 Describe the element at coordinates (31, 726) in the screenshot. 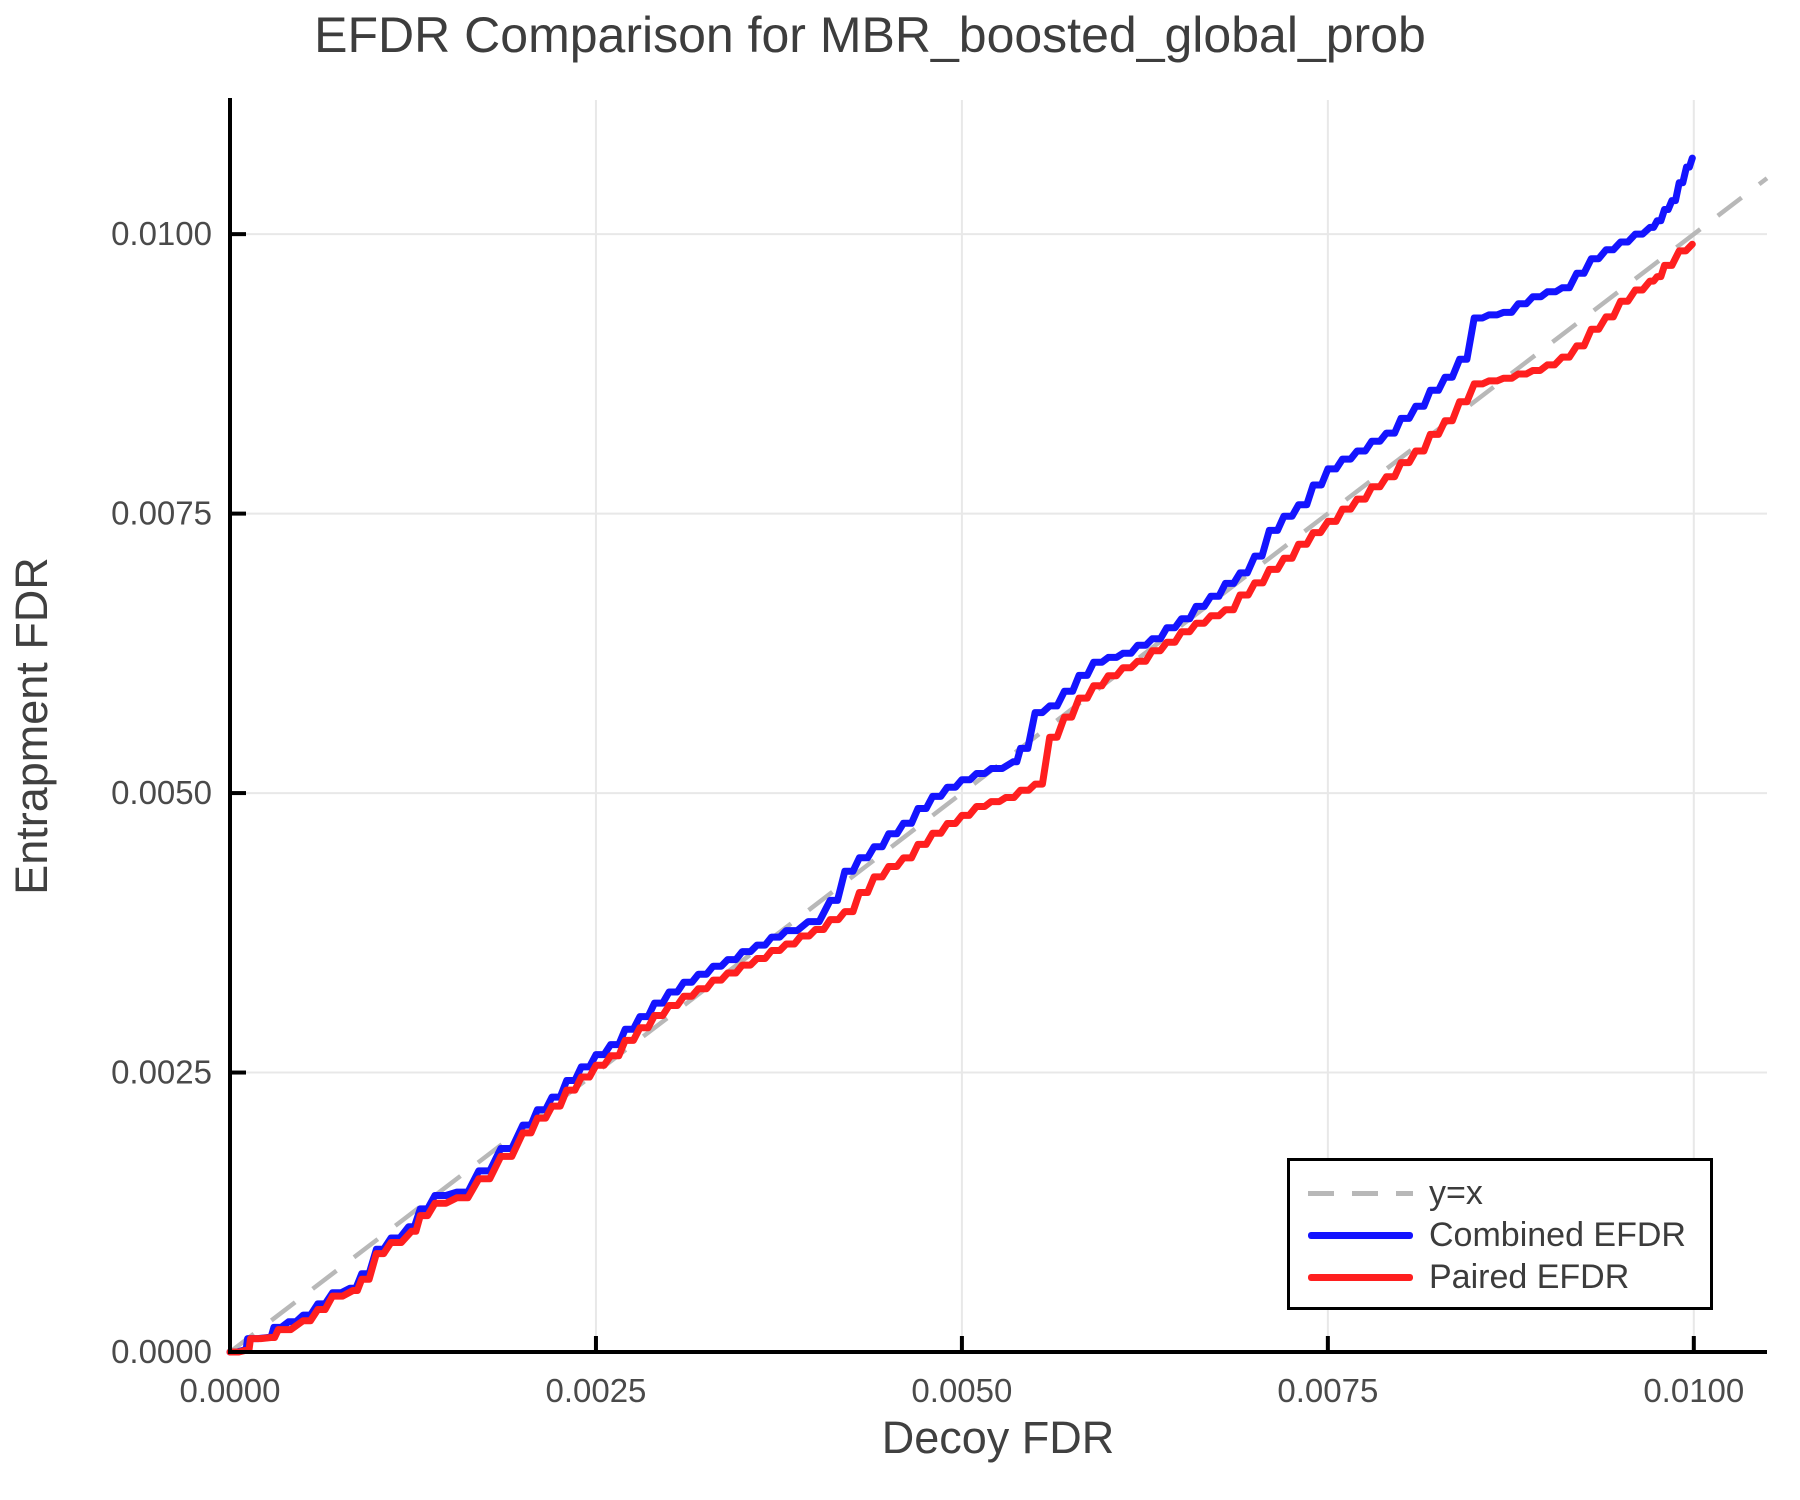

I see `y-axis-title: Entrapment FDR` at that location.